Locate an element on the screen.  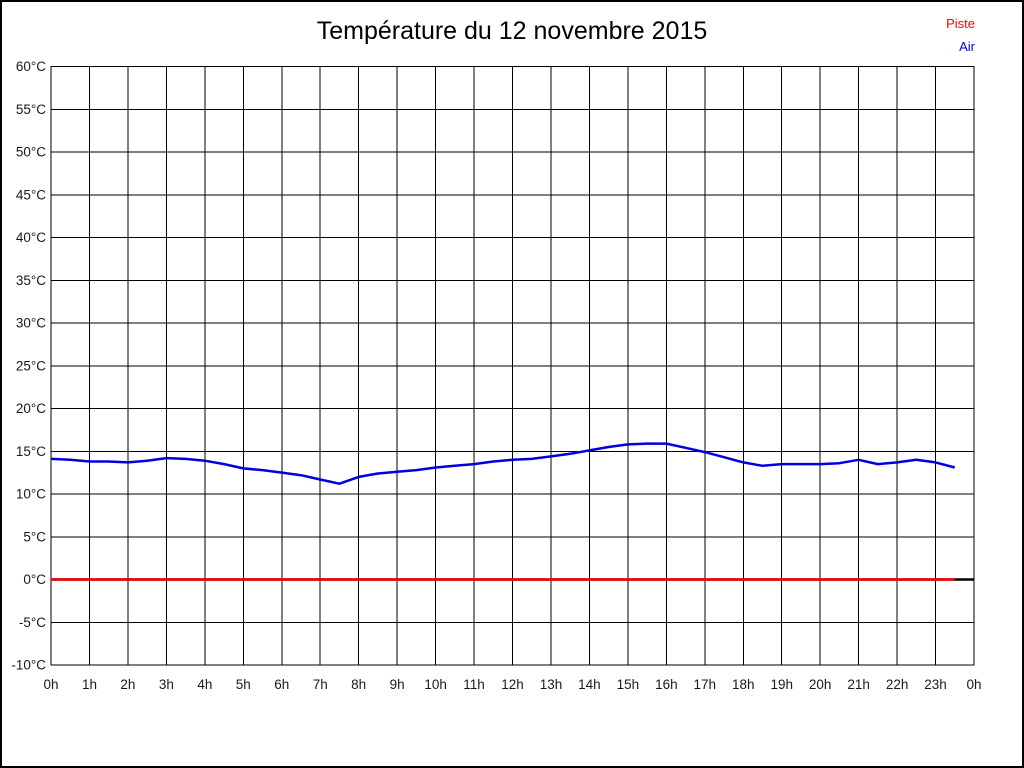
legend-item-air: Air is located at coordinates (967, 46).